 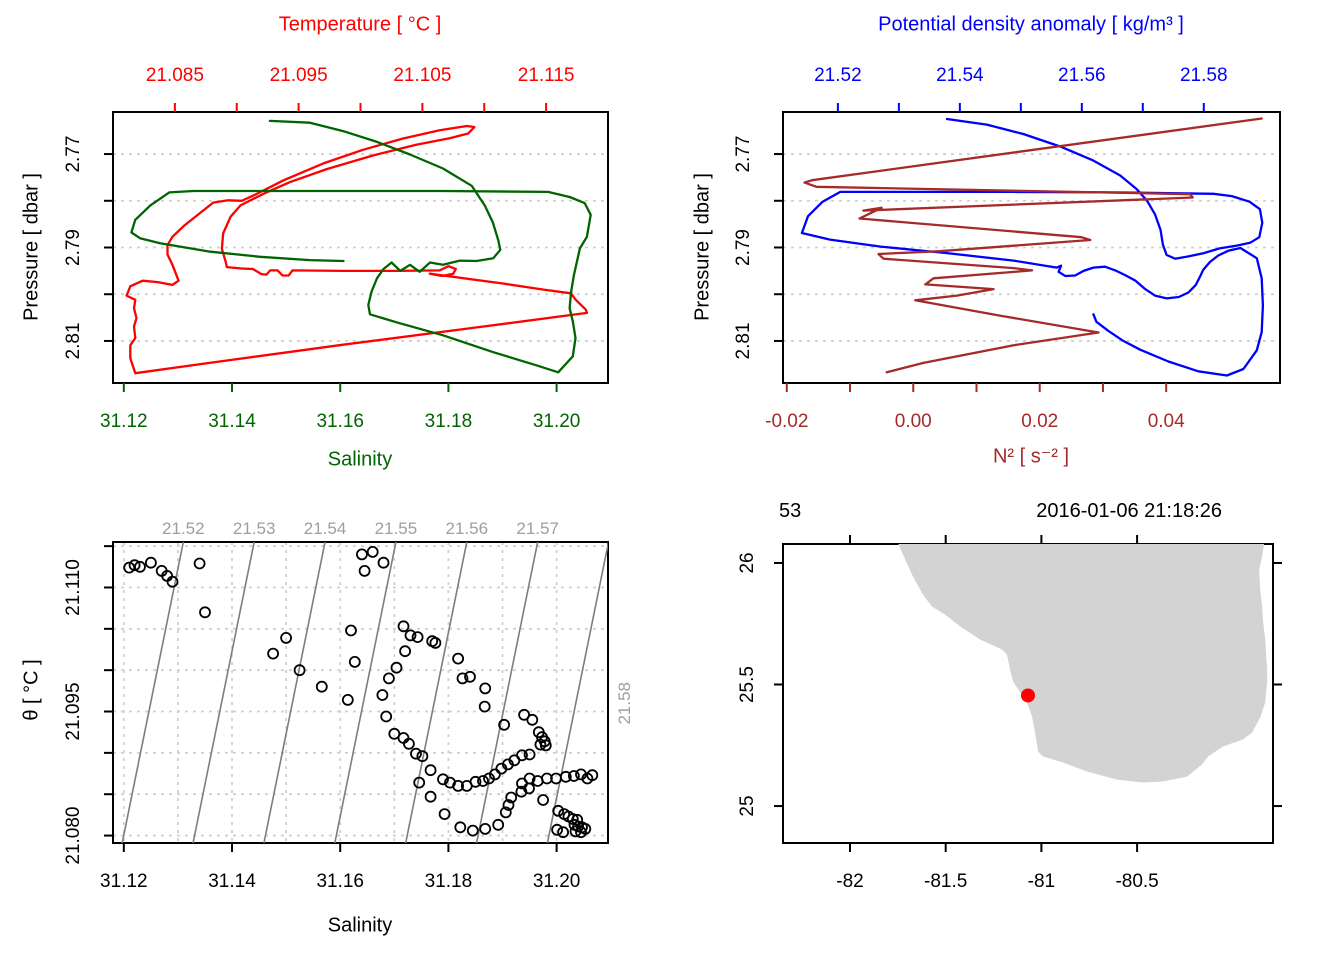 I want to click on isopycnal-label: 21.56, so click(x=467, y=528).